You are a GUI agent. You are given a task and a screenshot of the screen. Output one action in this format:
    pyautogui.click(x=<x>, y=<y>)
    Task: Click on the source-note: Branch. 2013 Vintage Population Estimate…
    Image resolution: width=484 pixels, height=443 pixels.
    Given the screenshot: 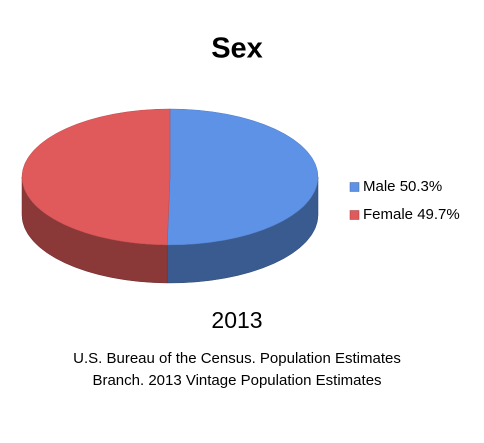 What is the action you would take?
    pyautogui.click(x=236, y=380)
    